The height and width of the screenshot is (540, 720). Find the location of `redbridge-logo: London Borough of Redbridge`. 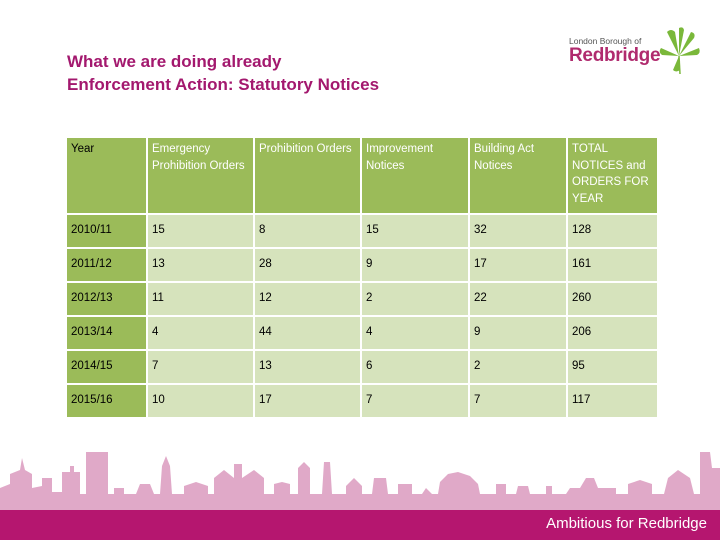

redbridge-logo: London Borough of Redbridge is located at coordinates (634, 55).